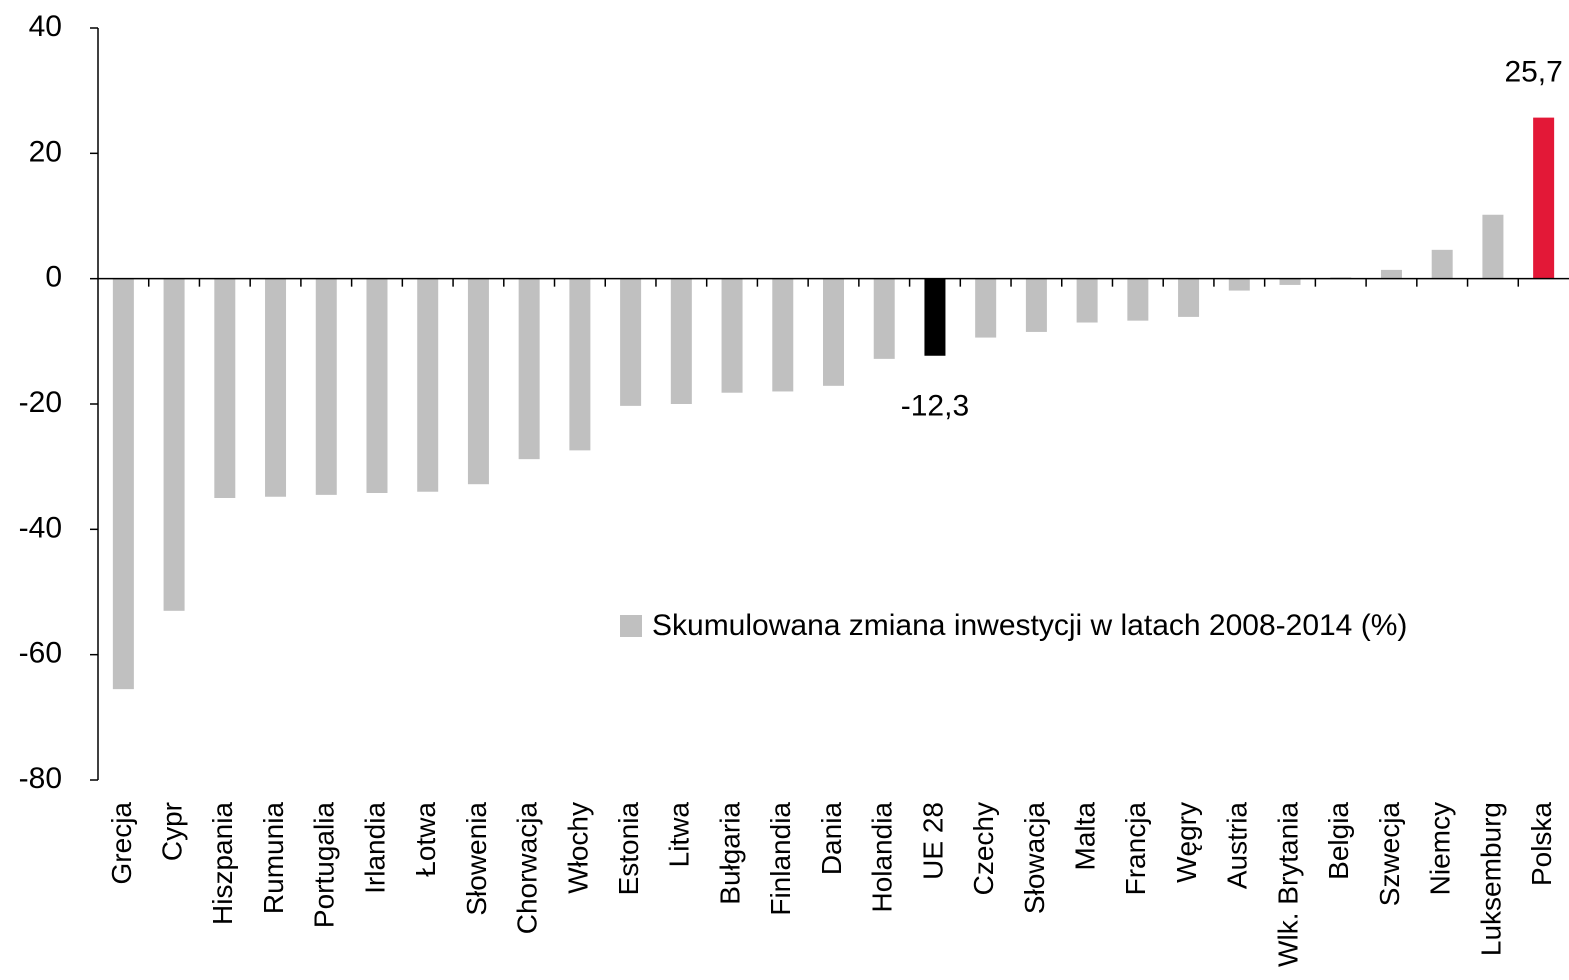 The width and height of the screenshot is (1569, 980). What do you see at coordinates (831, 839) in the screenshot?
I see `x-tick-label: Dania` at bounding box center [831, 839].